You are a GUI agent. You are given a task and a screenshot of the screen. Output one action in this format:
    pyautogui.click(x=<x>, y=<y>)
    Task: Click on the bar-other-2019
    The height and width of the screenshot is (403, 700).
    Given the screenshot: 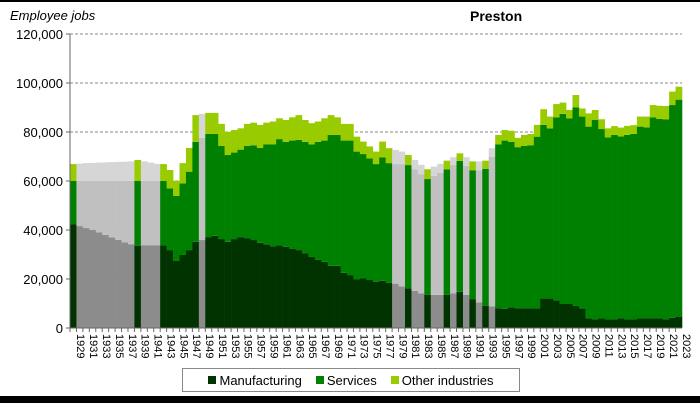 What is the action you would take?
    pyautogui.click(x=653, y=111)
    